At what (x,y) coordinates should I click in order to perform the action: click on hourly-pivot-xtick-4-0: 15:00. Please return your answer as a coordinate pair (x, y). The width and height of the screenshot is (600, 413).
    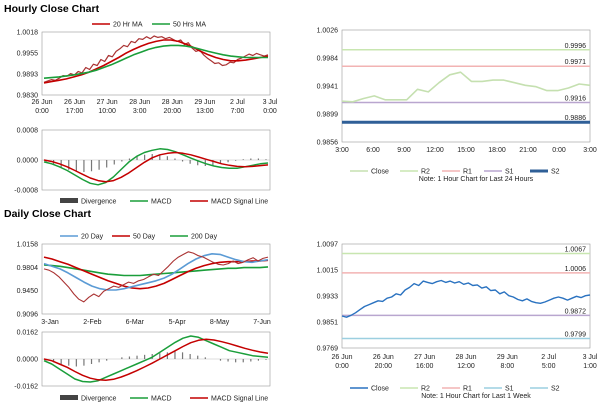
    Looking at the image, I should click on (466, 150).